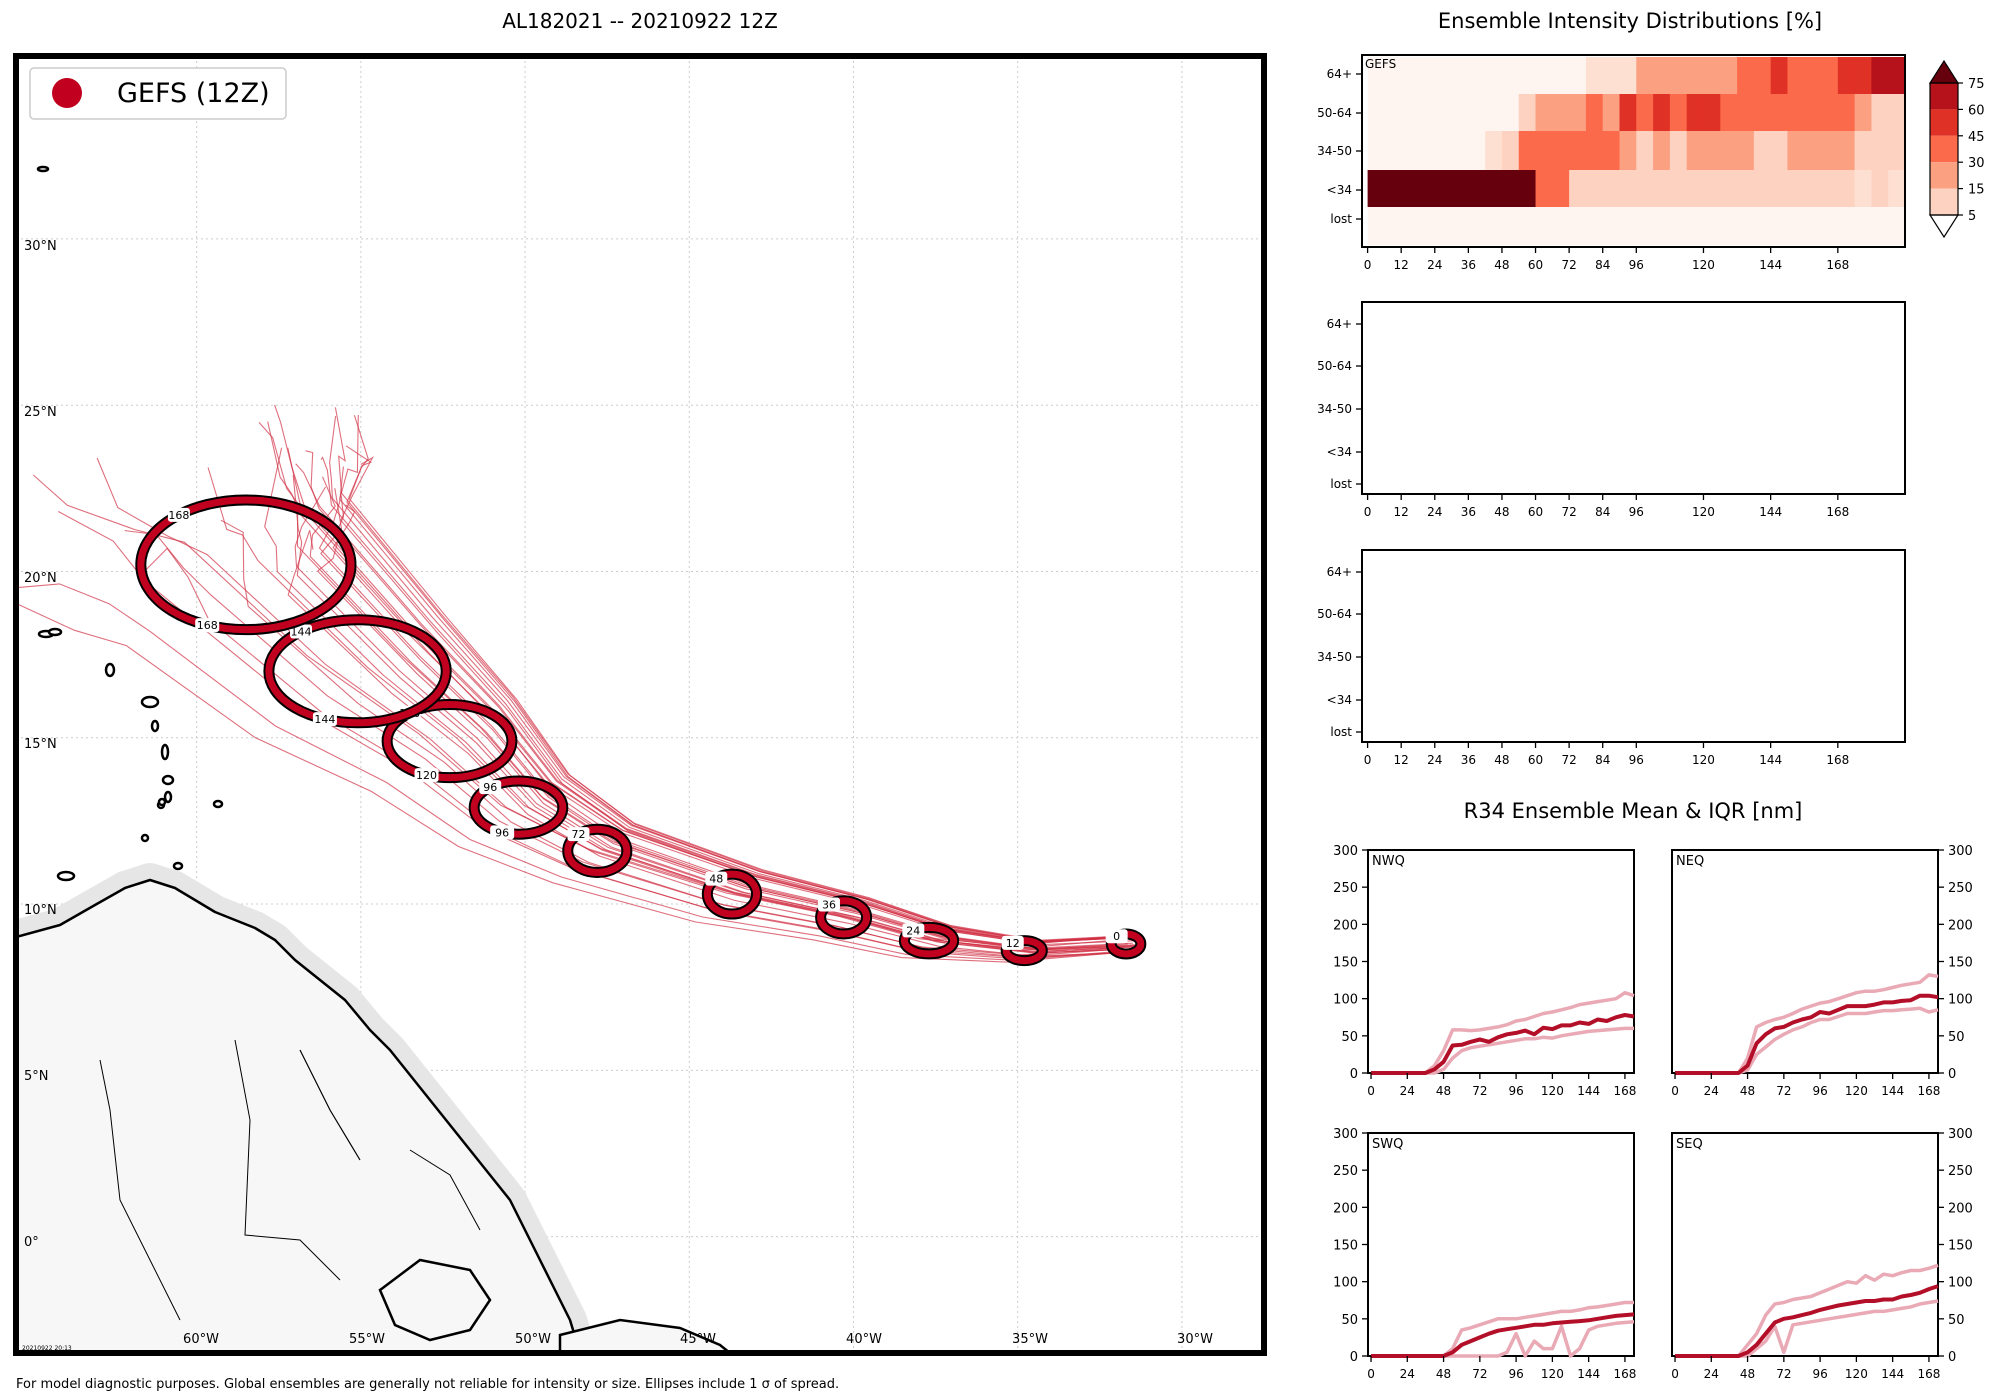 This screenshot has width=2000, height=1400. What do you see at coordinates (47, 1348) in the screenshot?
I see `timestamp-label: 20210922 20:13` at bounding box center [47, 1348].